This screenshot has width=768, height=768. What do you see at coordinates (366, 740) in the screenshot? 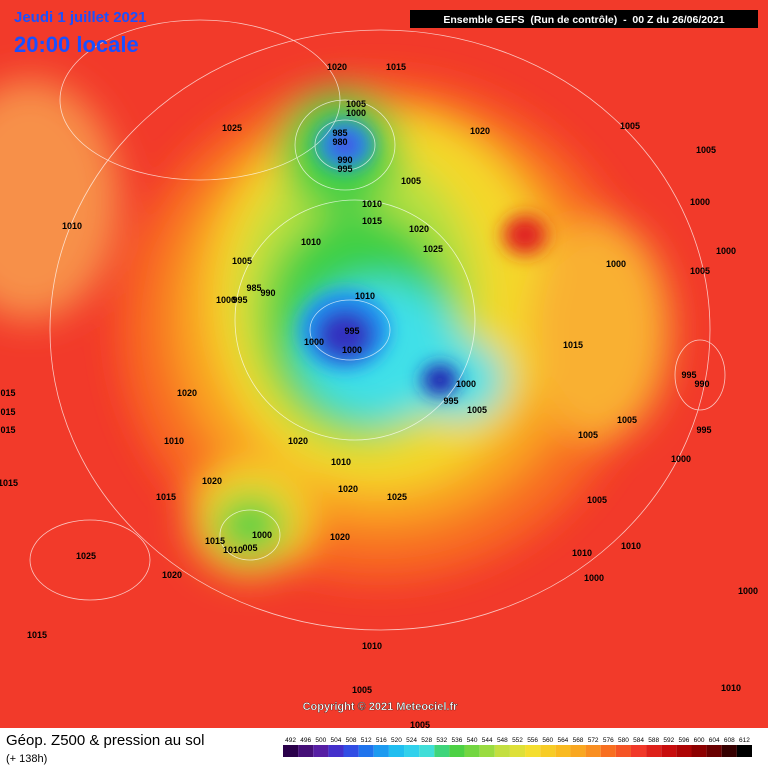
I see `colorbar-label: 512` at bounding box center [366, 740].